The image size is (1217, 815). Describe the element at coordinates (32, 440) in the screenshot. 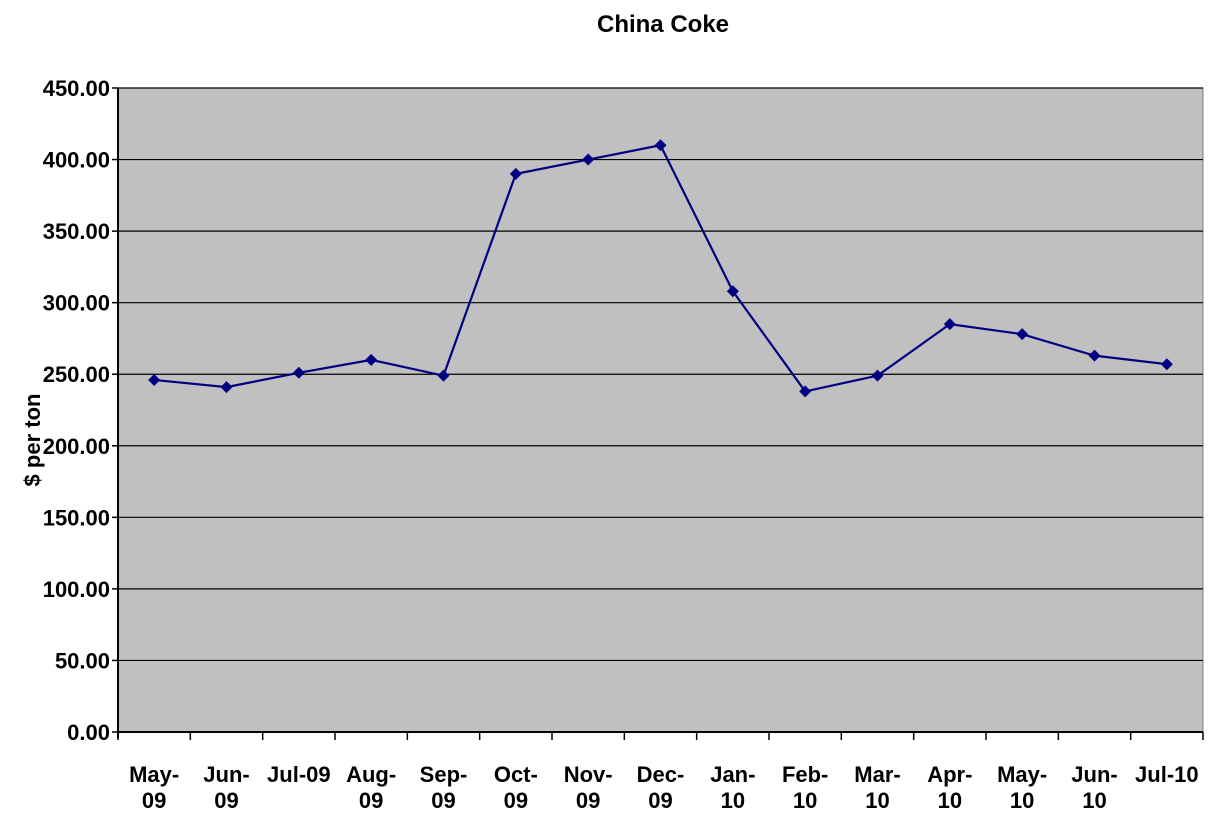

I see `y-axis-label: $ per ton` at that location.